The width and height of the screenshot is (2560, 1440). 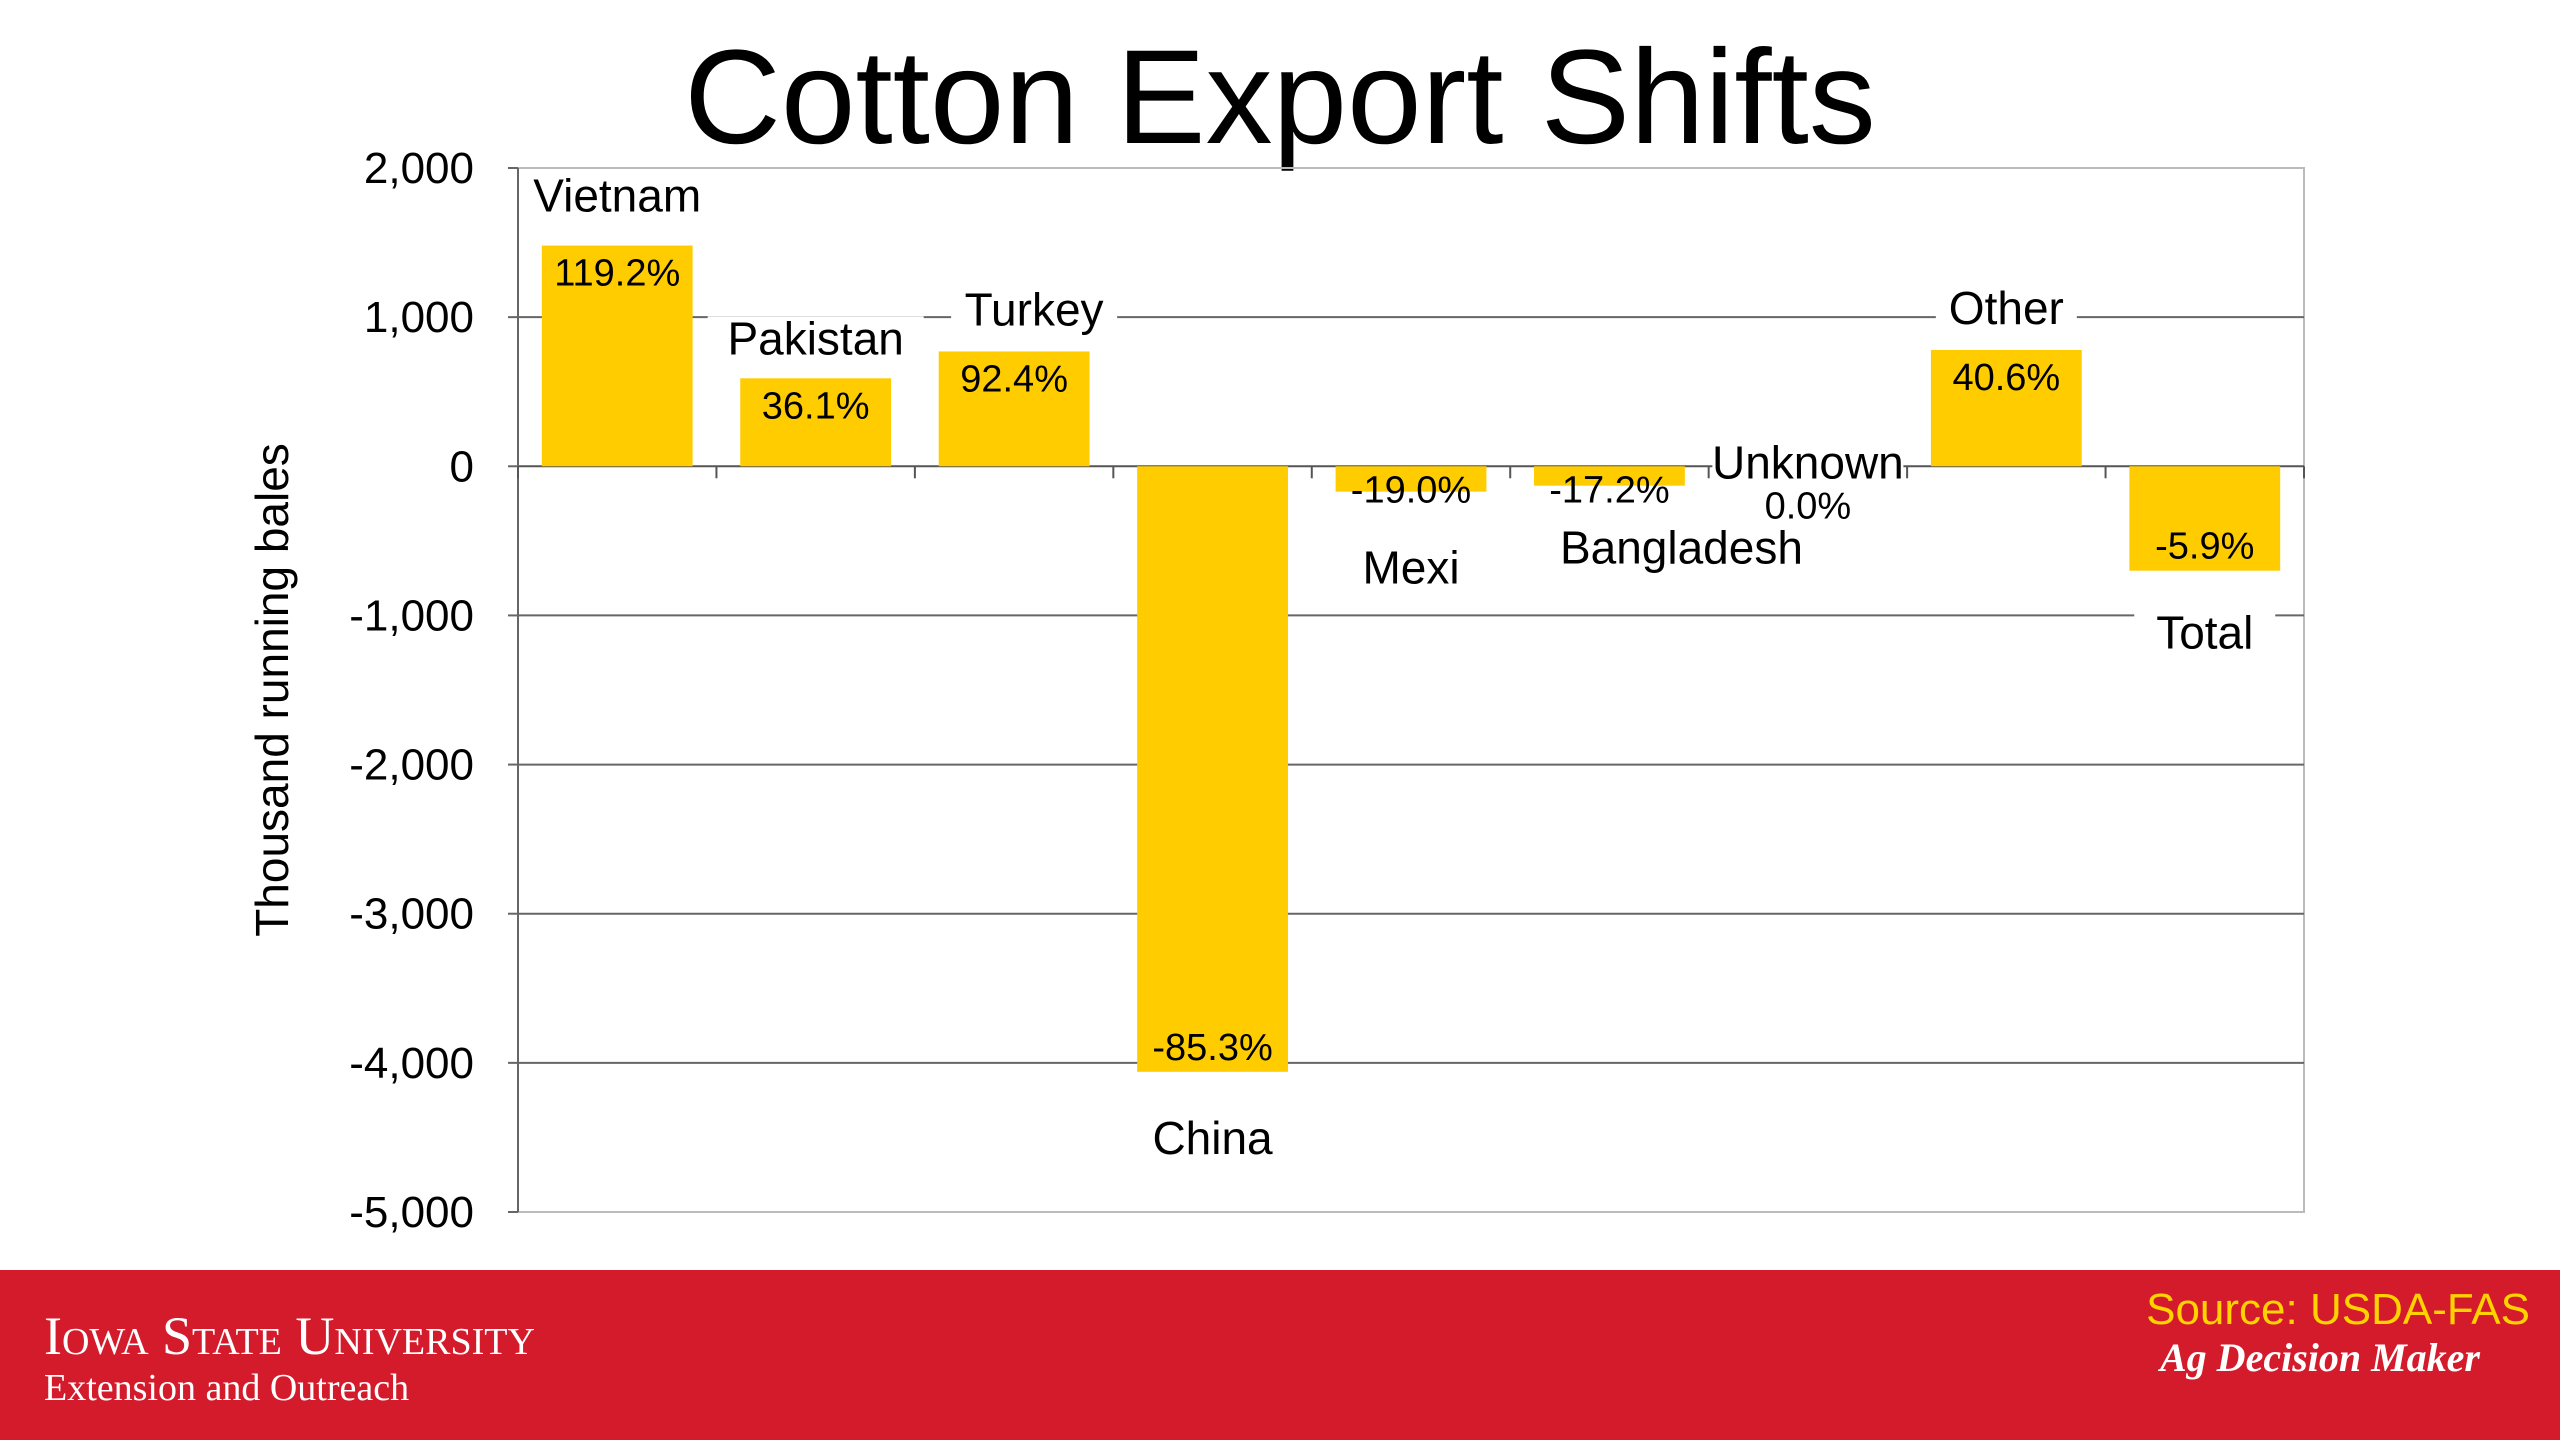 What do you see at coordinates (289, 1336) in the screenshot?
I see `university-logo-text: Iowa State University` at bounding box center [289, 1336].